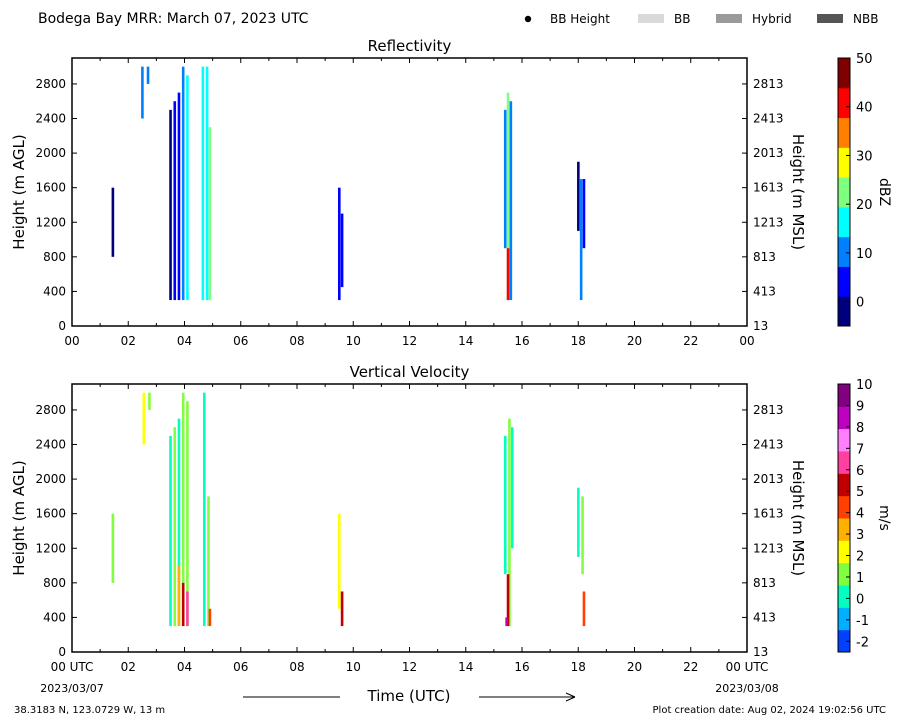 The image size is (900, 725). Describe the element at coordinates (580, 19) in the screenshot. I see `legend-label: BB Height` at that location.